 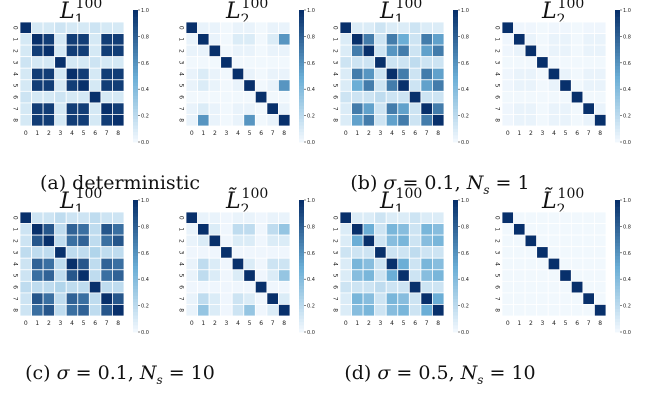 What do you see at coordinates (465, 280) in the screenshot?
I see `colorbar-label: 0.4` at bounding box center [465, 280].